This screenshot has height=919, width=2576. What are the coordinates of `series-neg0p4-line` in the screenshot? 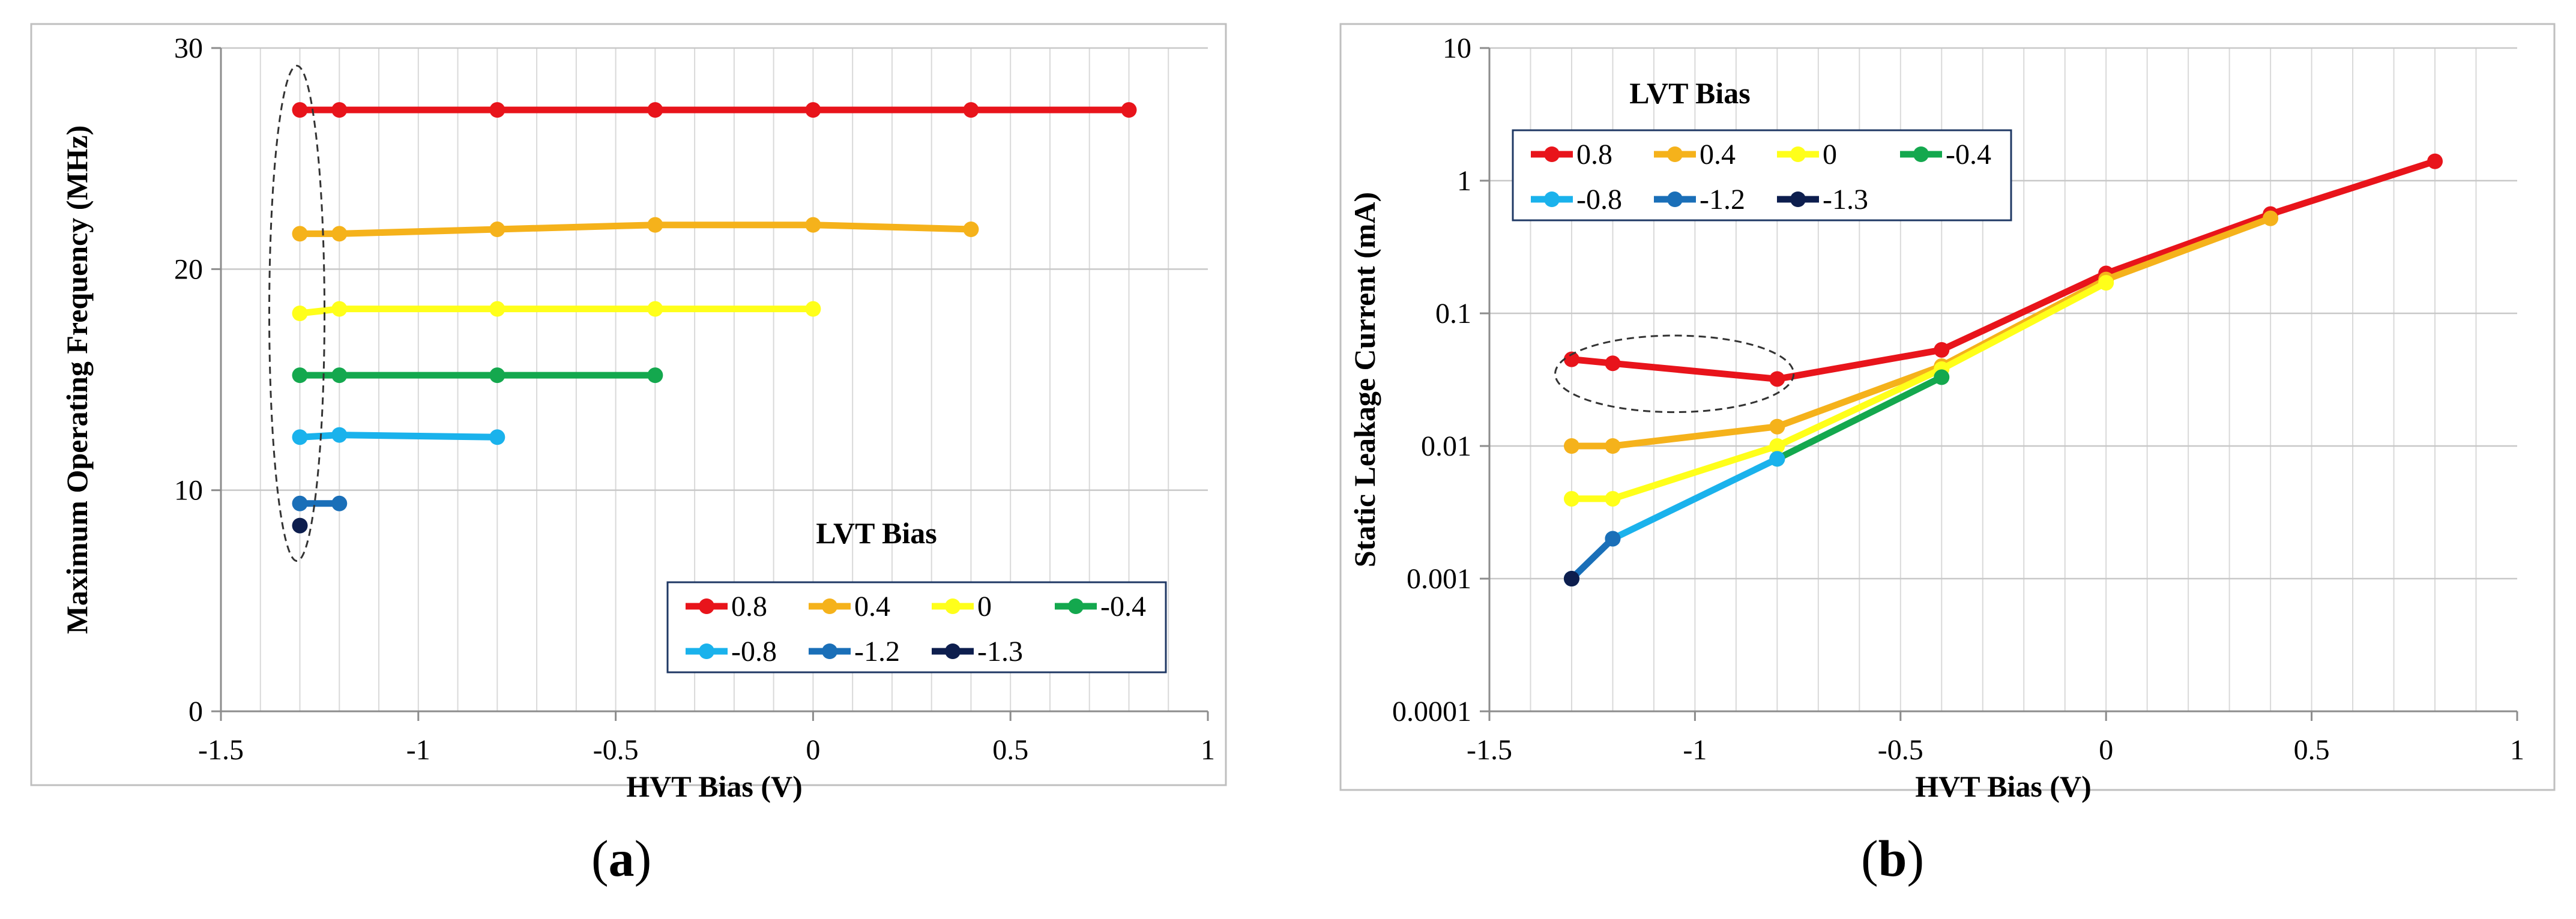 It's located at (1859, 417).